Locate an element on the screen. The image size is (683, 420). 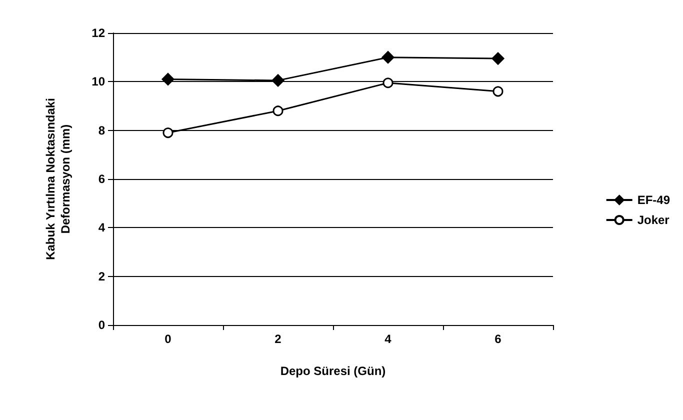
y-tick-label: 10 is located at coordinates (99, 81).